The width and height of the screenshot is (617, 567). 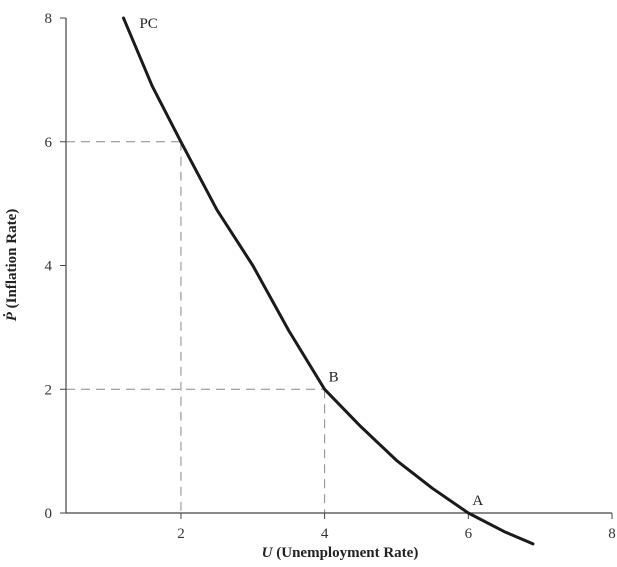 What do you see at coordinates (12, 260) in the screenshot?
I see `y-axis-title: (Inflation Rate)` at bounding box center [12, 260].